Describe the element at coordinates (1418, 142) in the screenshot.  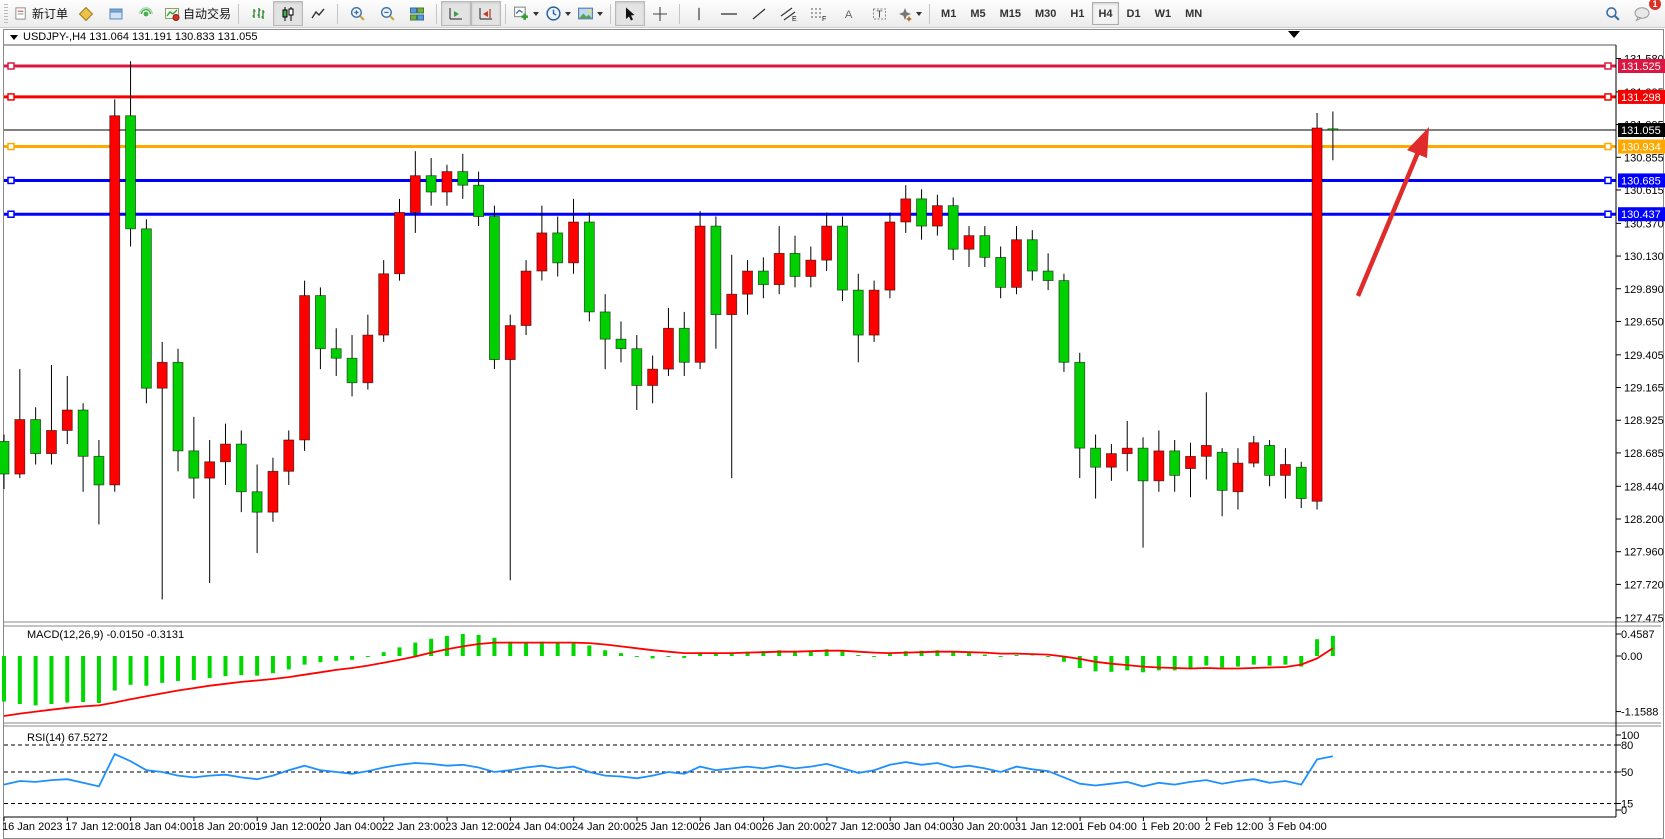
I see `annotation-arrow-head` at that location.